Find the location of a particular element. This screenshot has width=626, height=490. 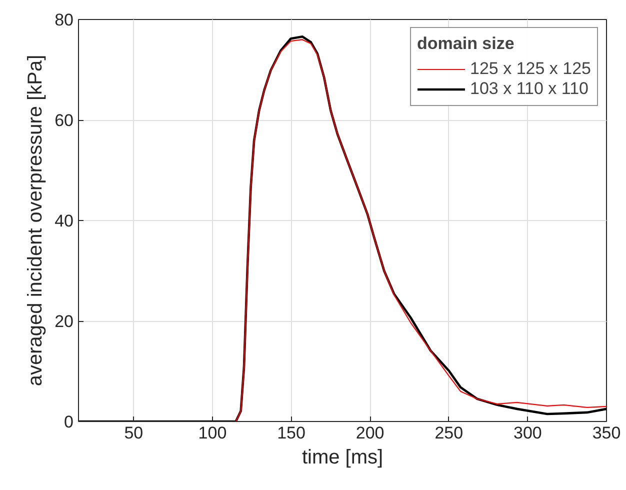

y-tick-label: 60 is located at coordinates (64, 120).